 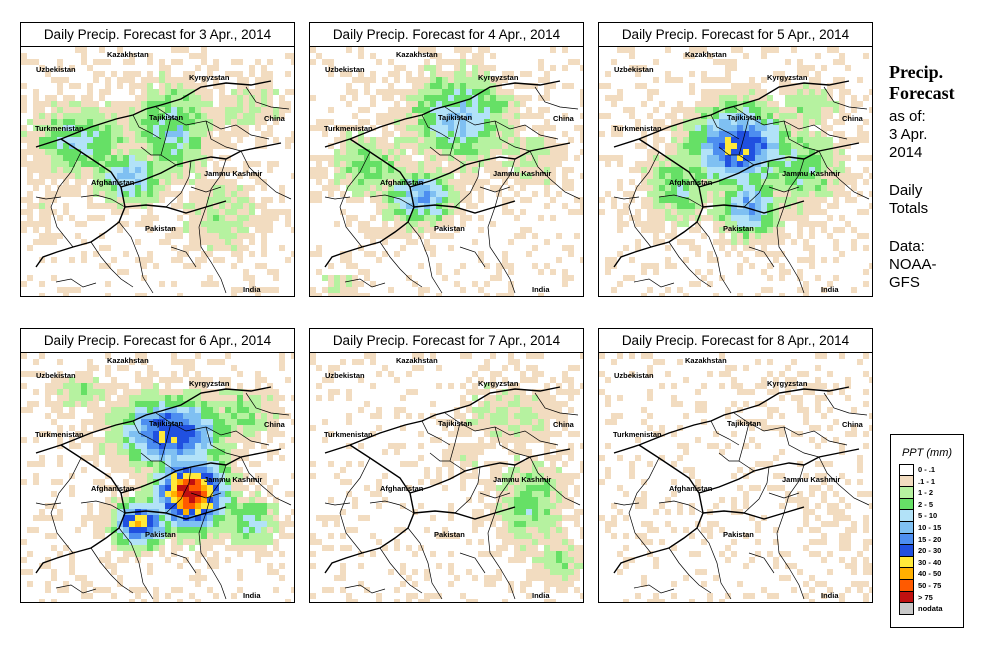 I want to click on country-label: Kyrgyzstan, so click(x=209, y=77).